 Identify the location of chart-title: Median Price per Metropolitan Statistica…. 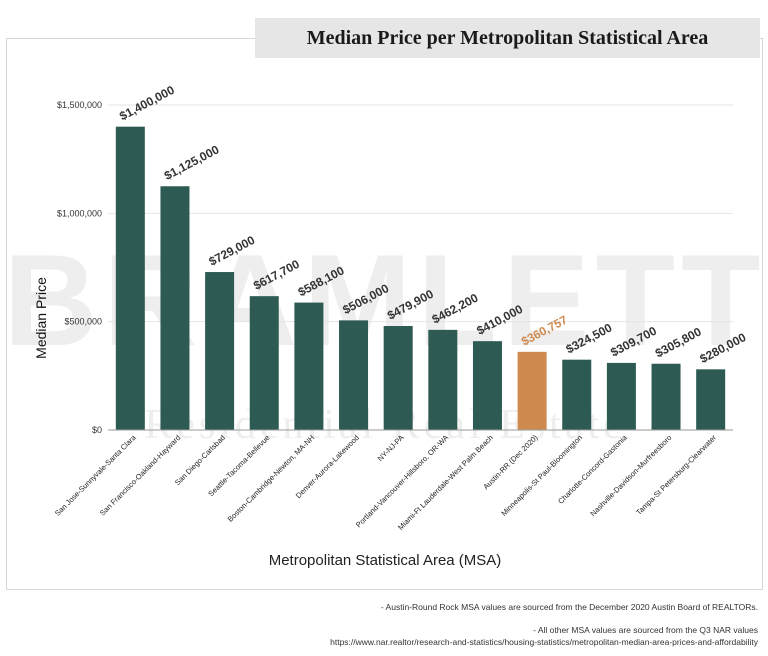
(507, 38).